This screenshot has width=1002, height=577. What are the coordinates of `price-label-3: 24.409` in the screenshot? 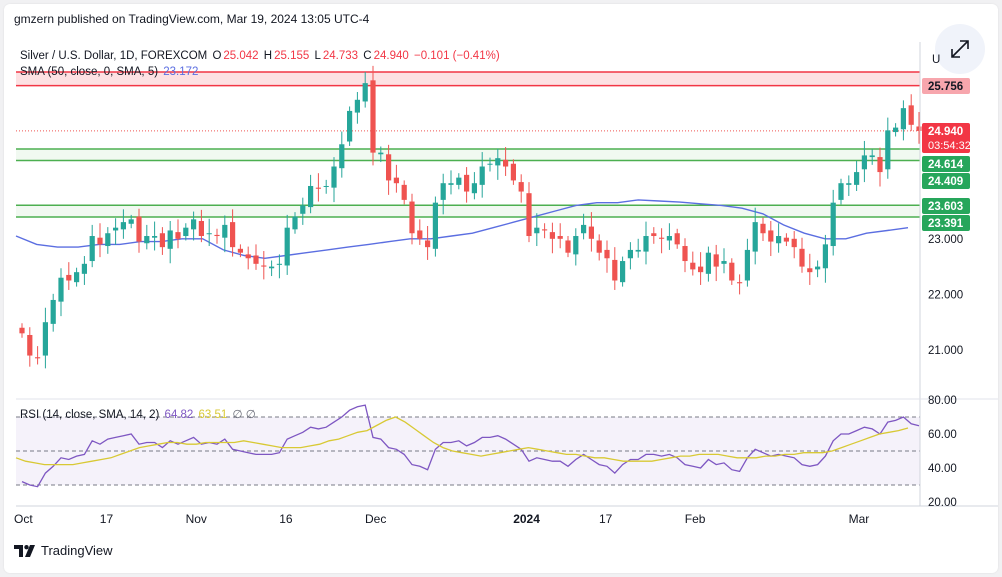 It's located at (945, 182).